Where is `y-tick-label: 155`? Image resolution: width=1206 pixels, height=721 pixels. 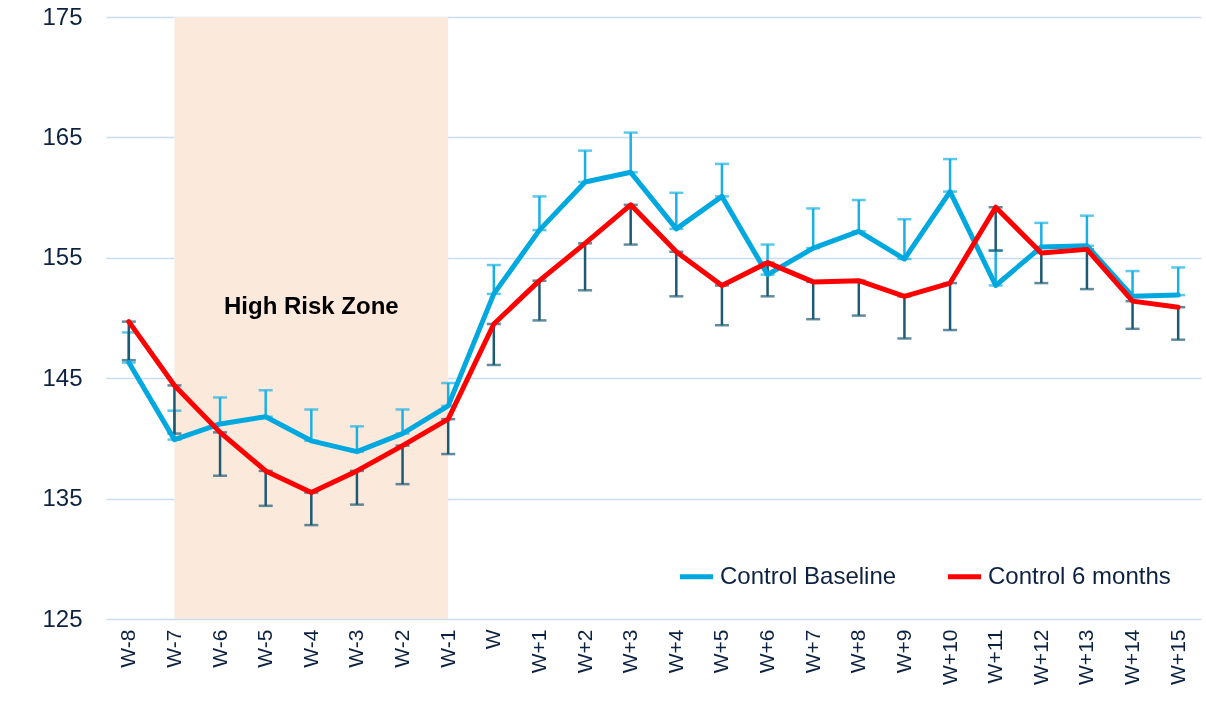
y-tick-label: 155 is located at coordinates (62, 257).